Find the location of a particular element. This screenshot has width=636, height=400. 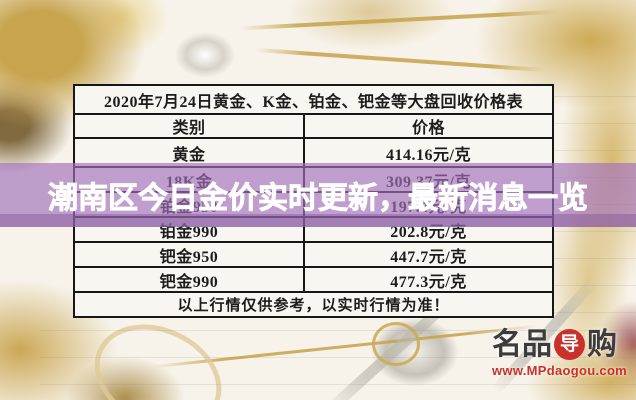

category-cell: 钯金990 is located at coordinates (190, 279).